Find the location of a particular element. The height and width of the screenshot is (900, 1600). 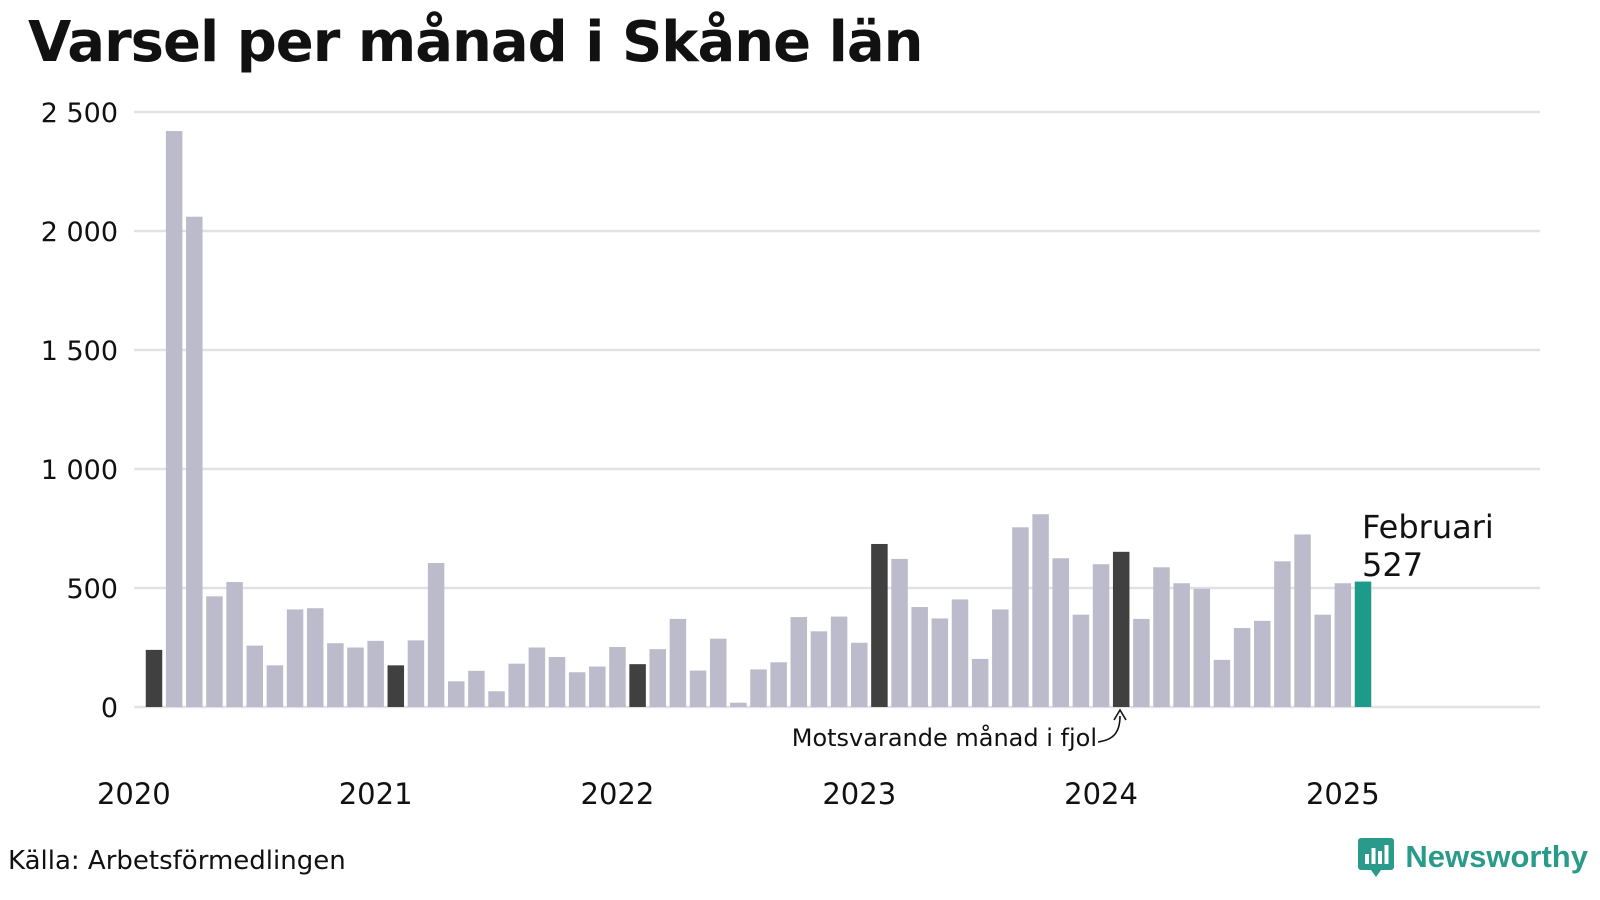

y-axis-ticks: 0 500 1 000 1 500 2 000 2 500 is located at coordinates (79, 411).